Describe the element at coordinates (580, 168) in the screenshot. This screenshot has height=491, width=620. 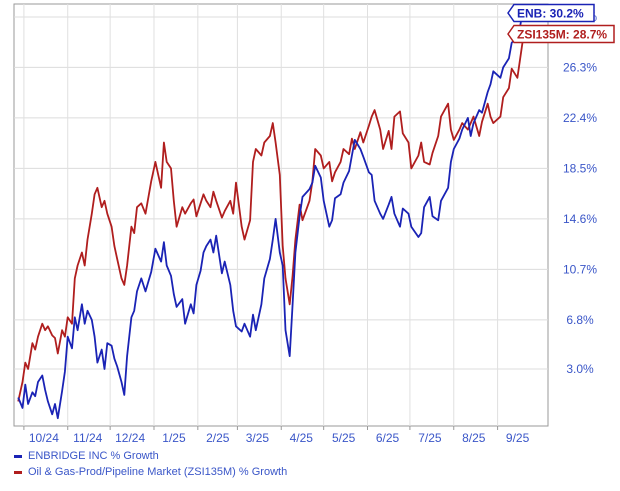
I see `y-tick-label: 18.5%` at that location.